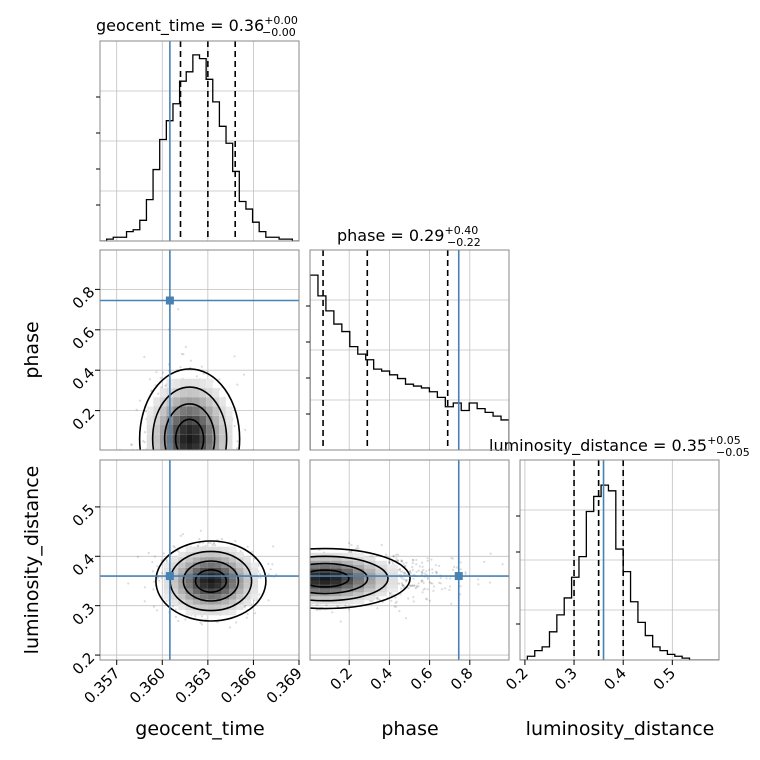 This screenshot has width=760, height=760. Describe the element at coordinates (238, 685) in the screenshot. I see `xtick-label: 0.366` at that location.